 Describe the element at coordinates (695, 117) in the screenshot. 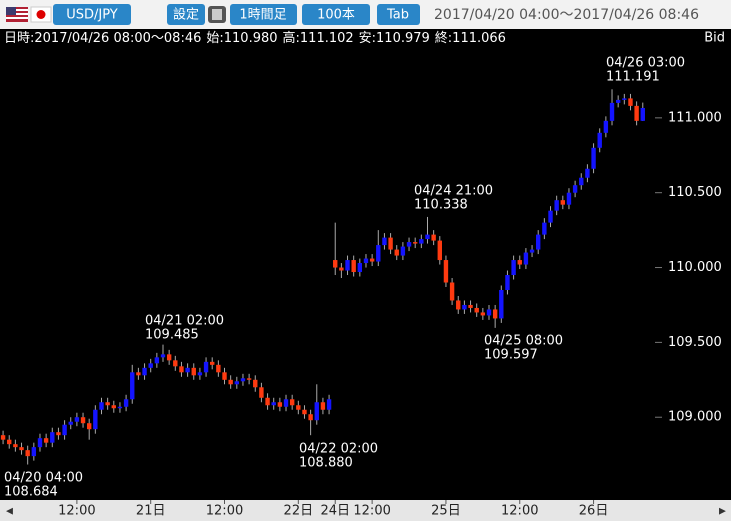

I see `y-tick-label: 111.000` at that location.